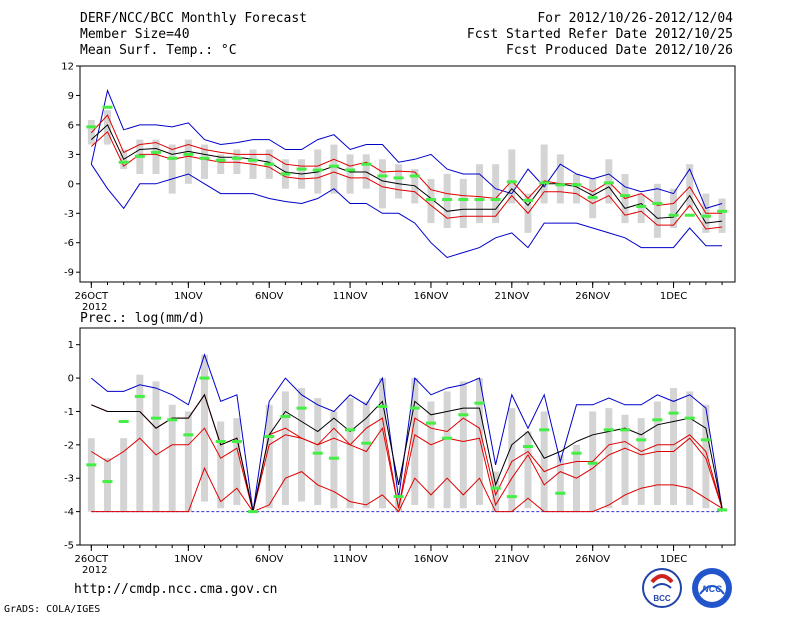 This screenshot has width=800, height=618. Describe the element at coordinates (407, 489) in the screenshot. I see `prec-min-line` at that location.